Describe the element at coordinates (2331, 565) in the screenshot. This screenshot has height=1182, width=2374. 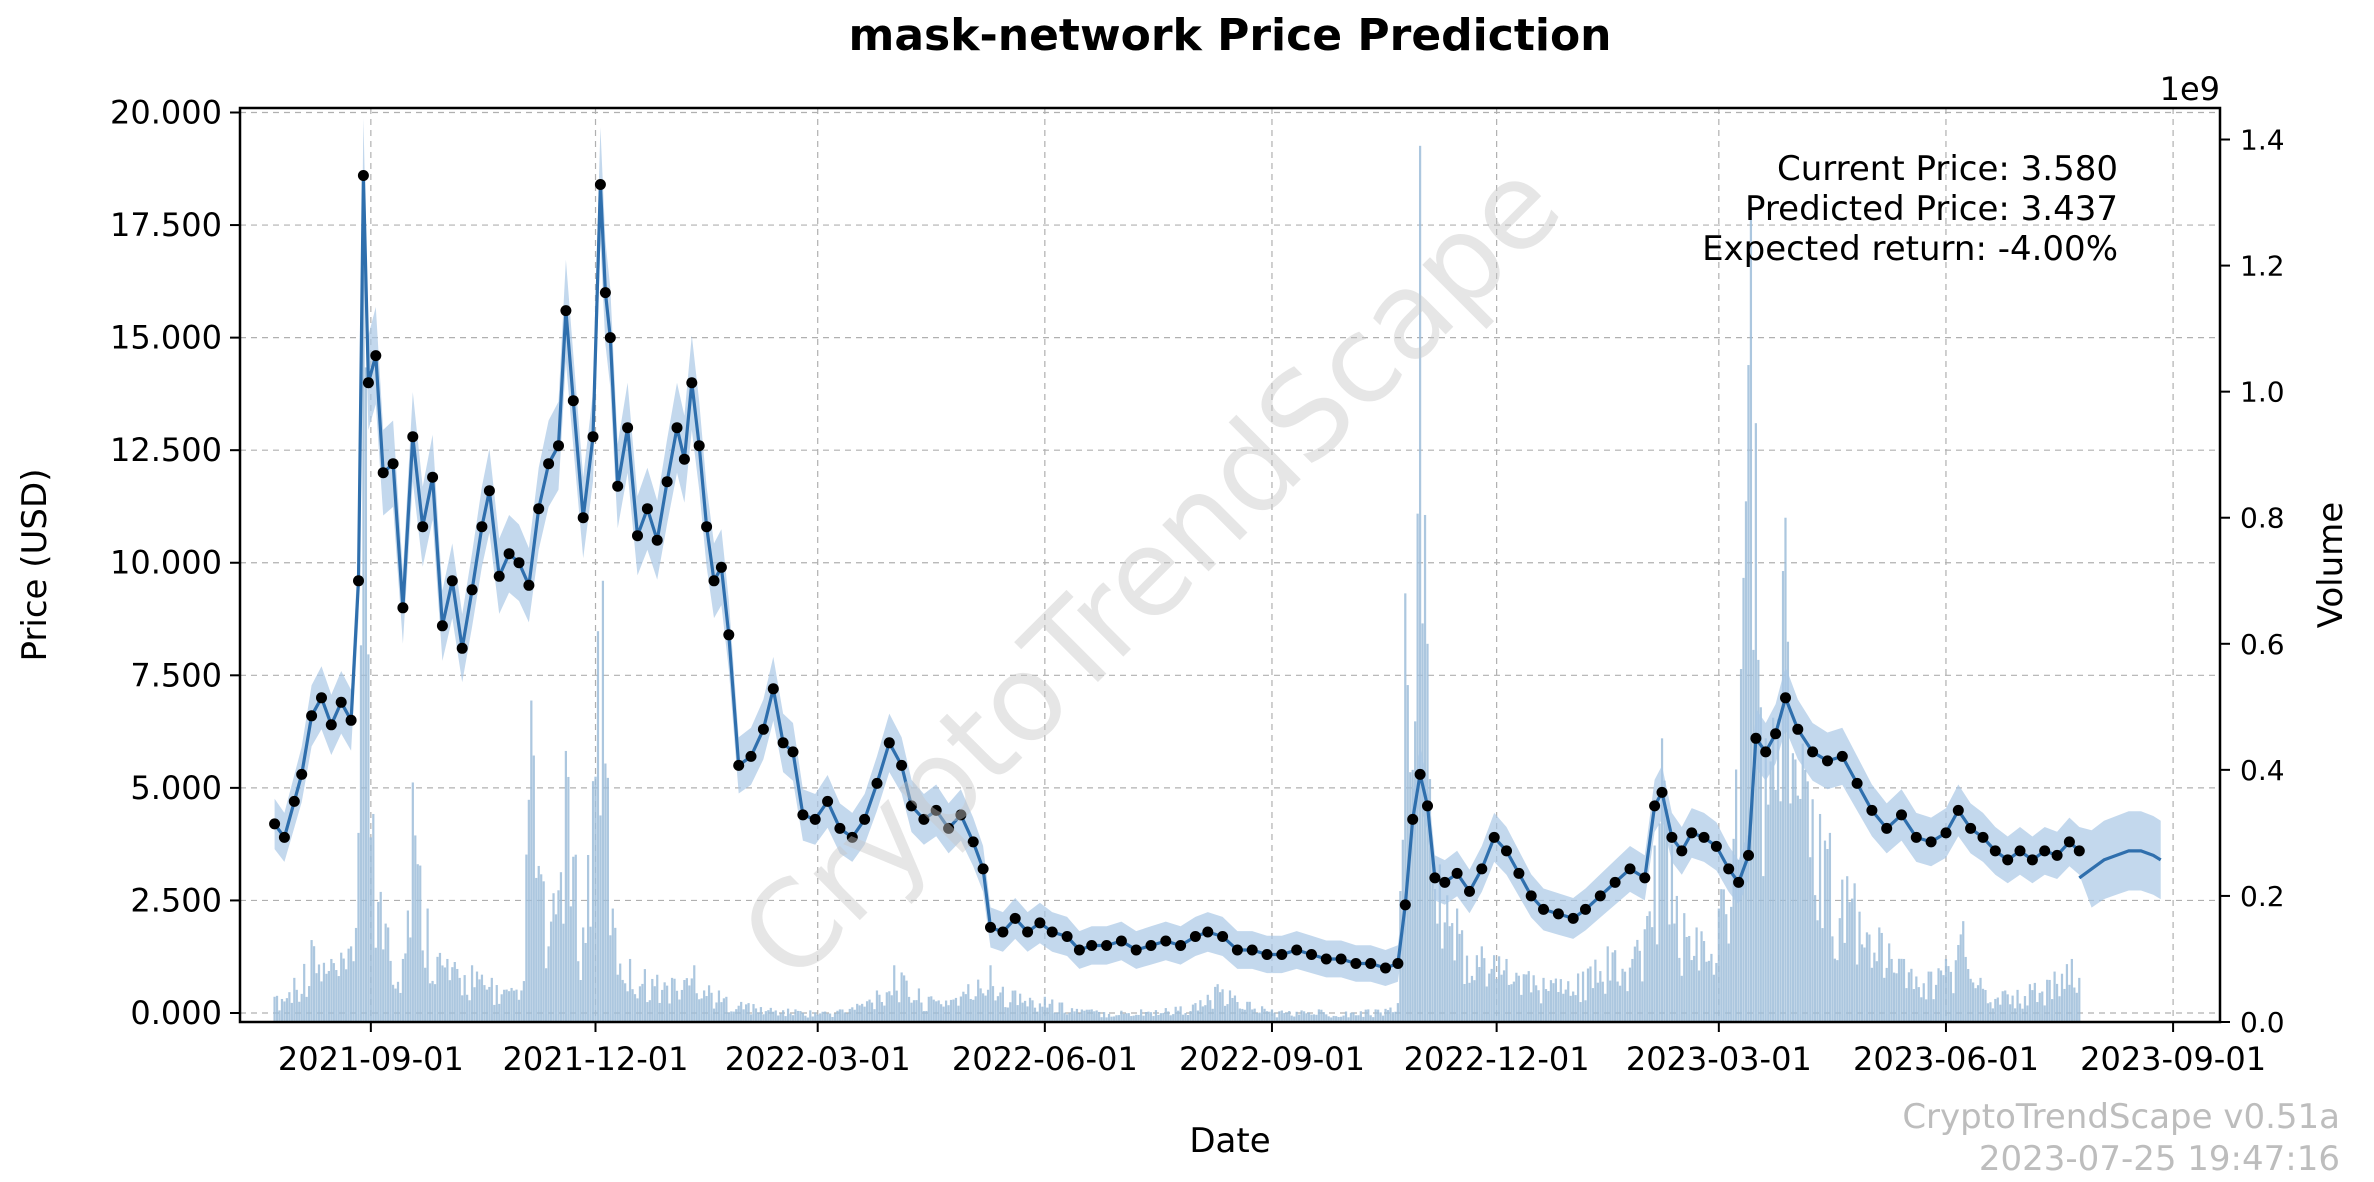
I see `y2-axis-label: Volume` at that location.